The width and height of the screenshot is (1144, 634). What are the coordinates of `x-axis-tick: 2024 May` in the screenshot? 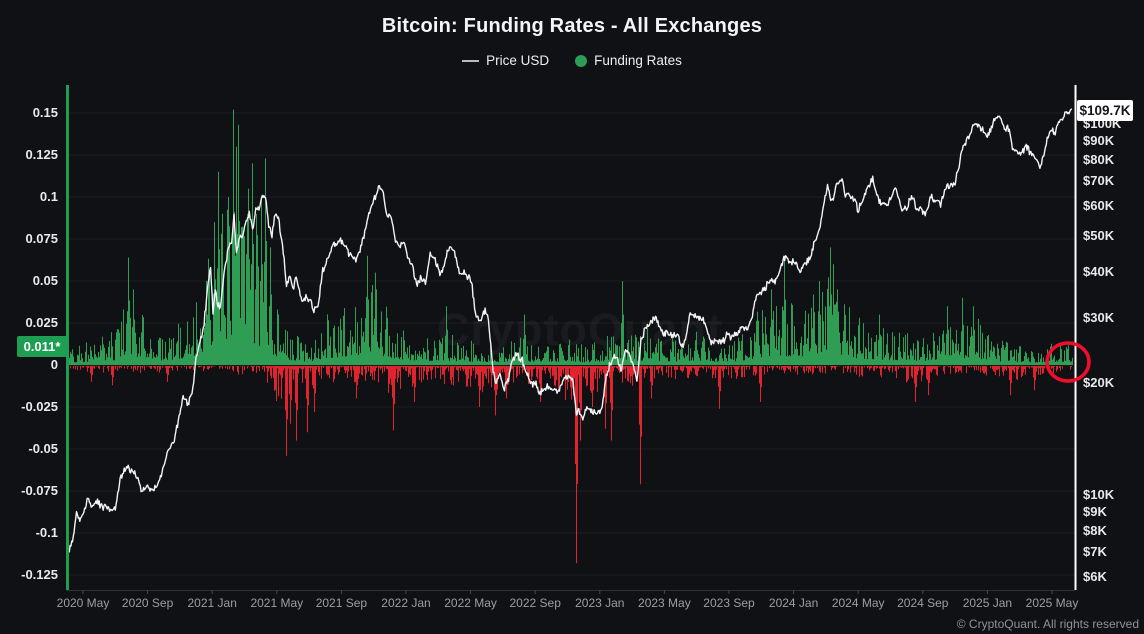 It's located at (858, 603).